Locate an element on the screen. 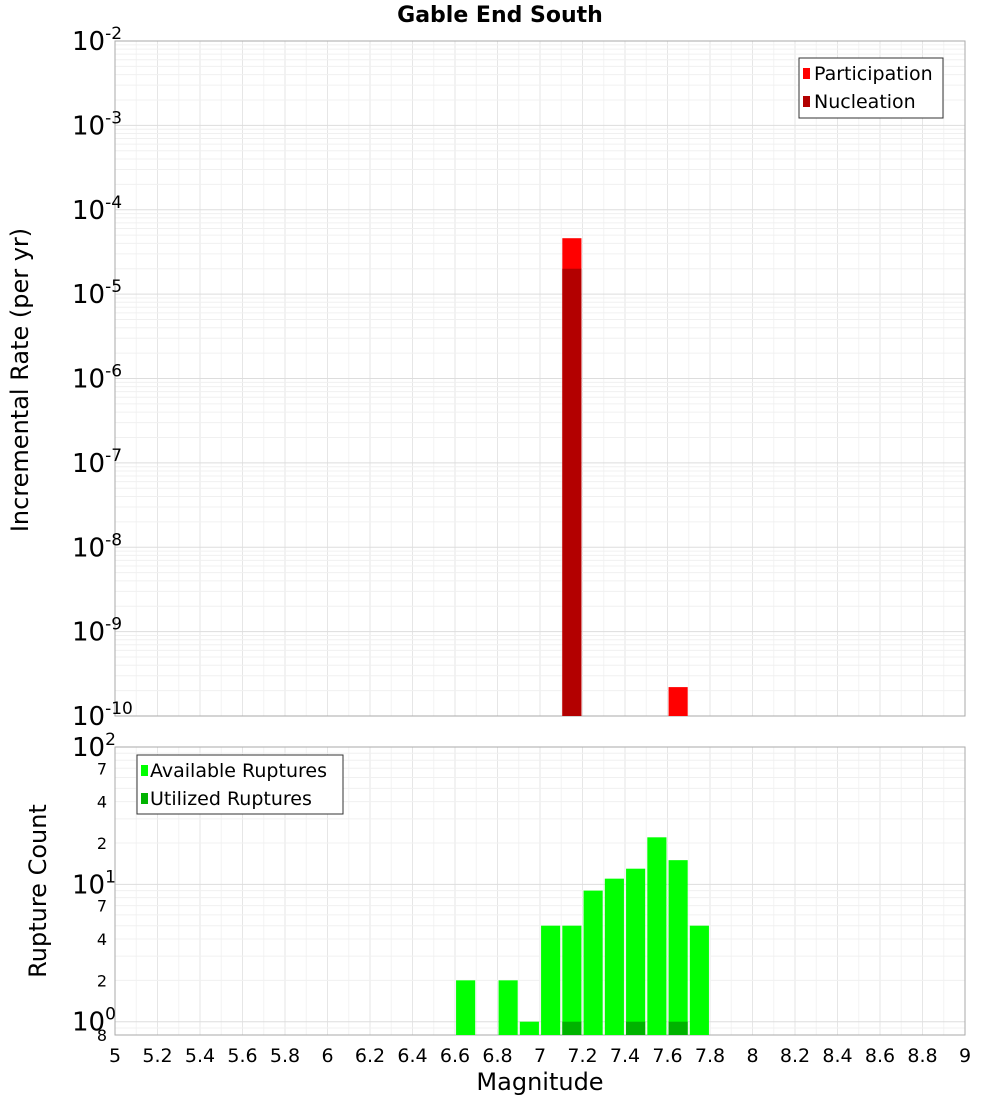 The height and width of the screenshot is (1100, 1000). y-tick-label: 10⁰ is located at coordinates (94, 1021).